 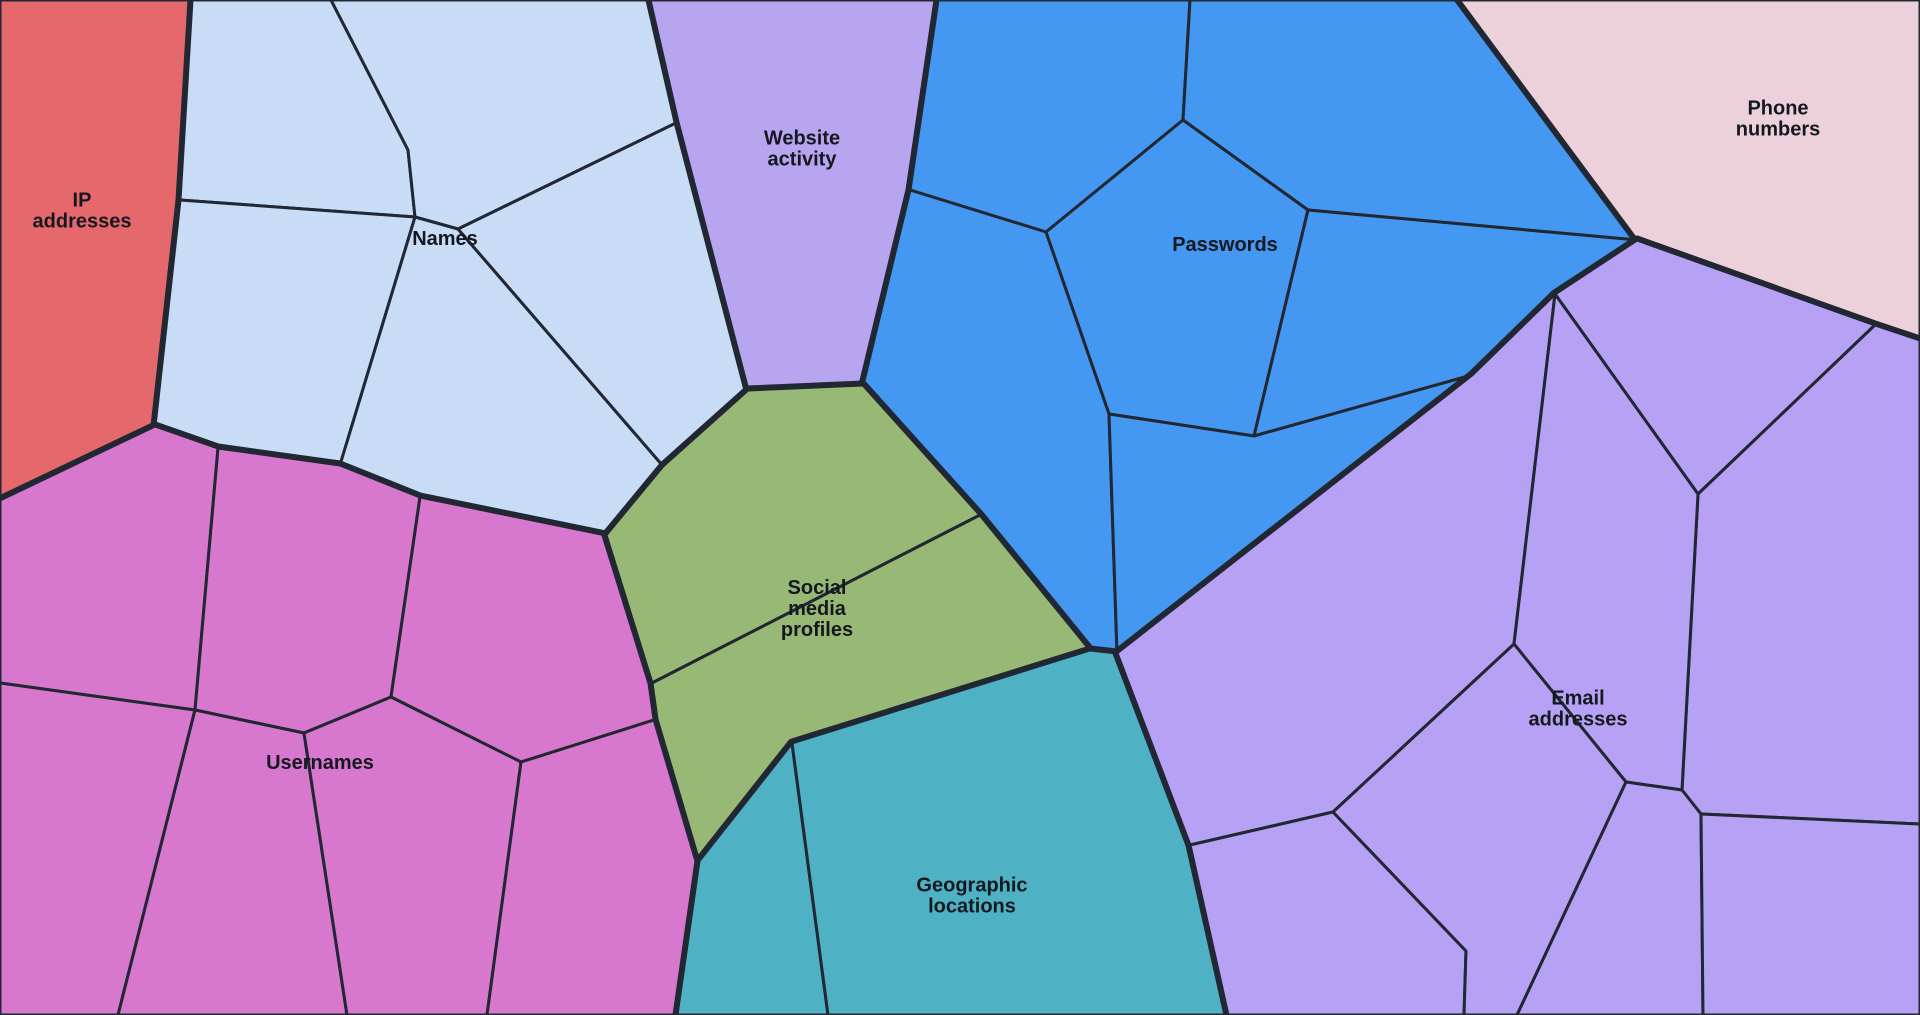 What do you see at coordinates (848, 623) in the screenshot?
I see `region-social-media-profiles: Social media profiles` at bounding box center [848, 623].